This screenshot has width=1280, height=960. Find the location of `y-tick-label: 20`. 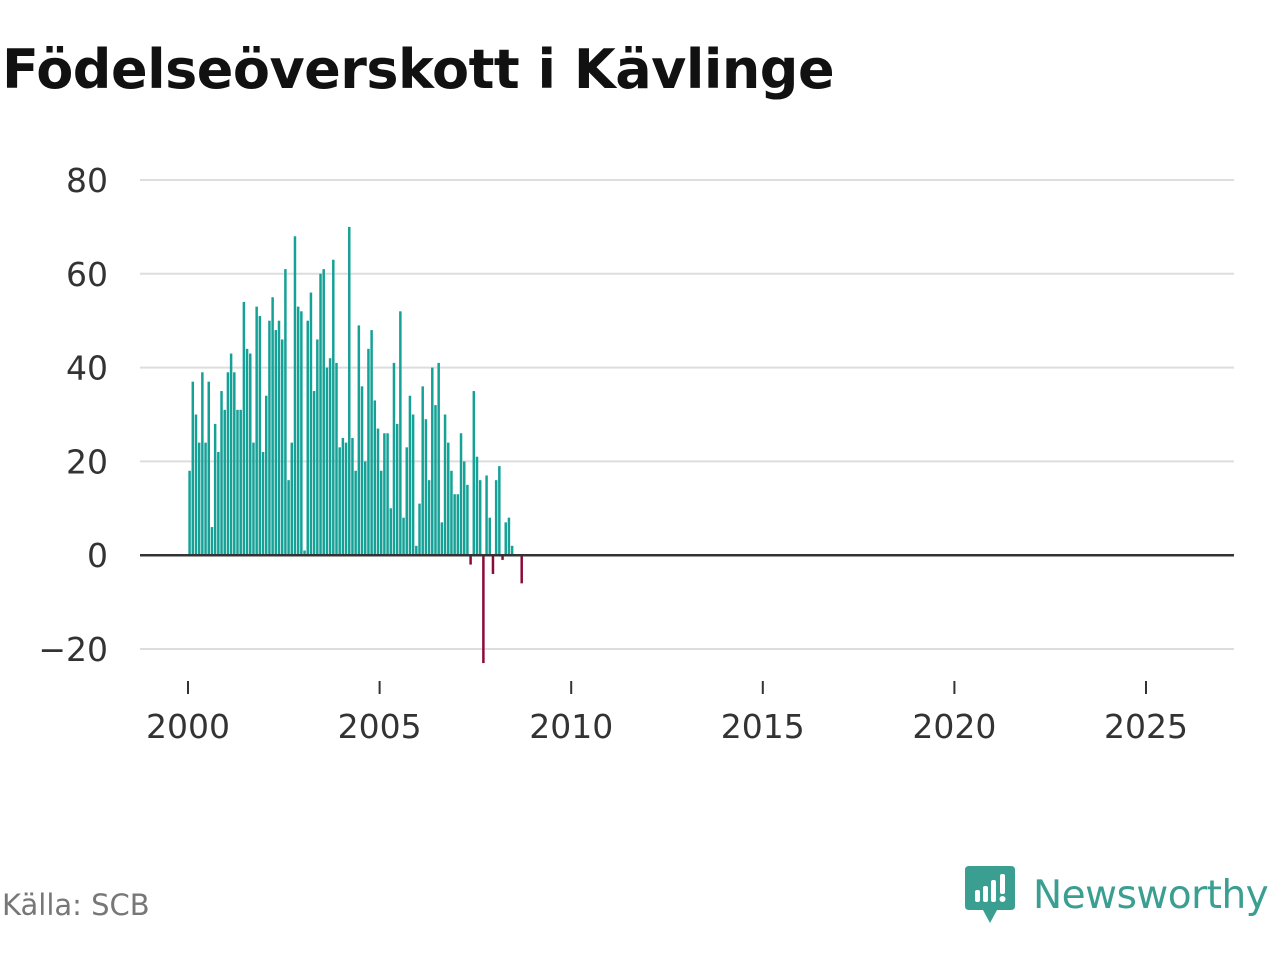

y-tick-label: 20 is located at coordinates (87, 461).